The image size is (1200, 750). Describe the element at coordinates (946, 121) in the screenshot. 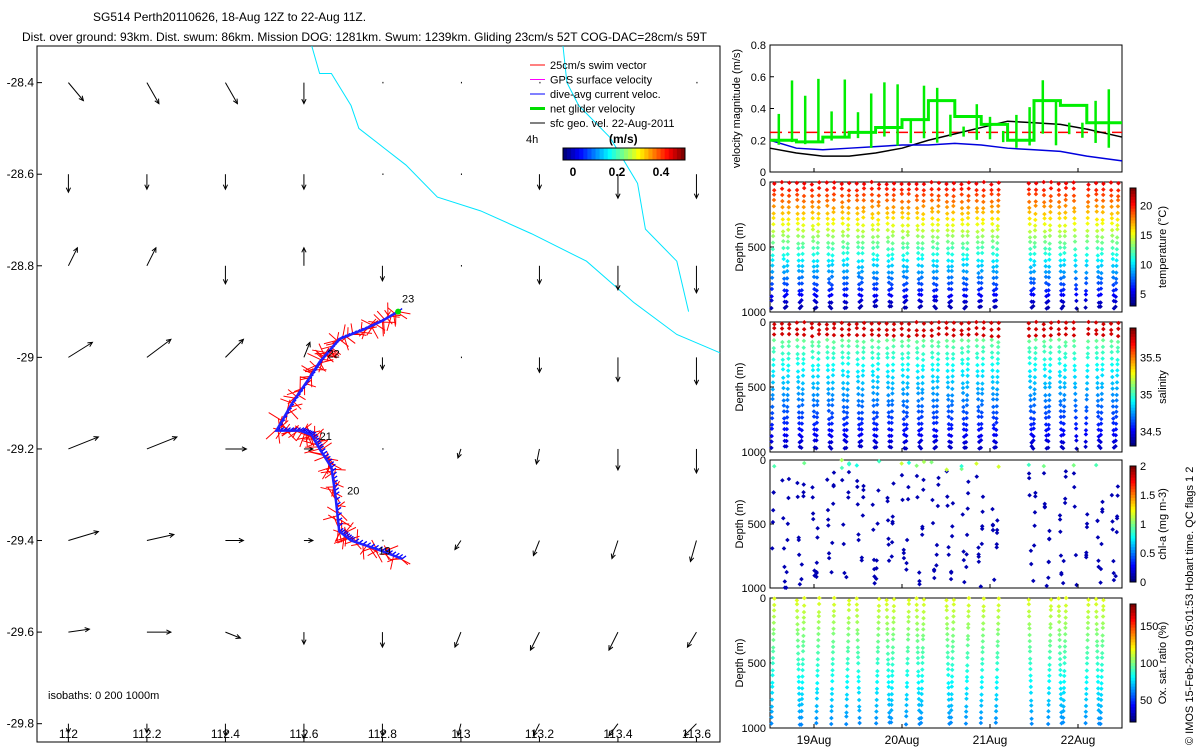

I see `velocity-series-line` at that location.